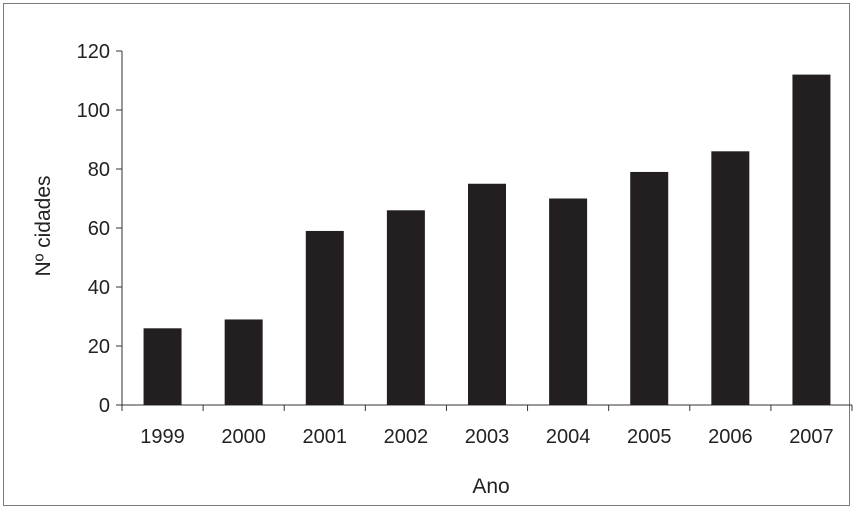  Describe the element at coordinates (243, 437) in the screenshot. I see `x-tick-label: 2000` at that location.